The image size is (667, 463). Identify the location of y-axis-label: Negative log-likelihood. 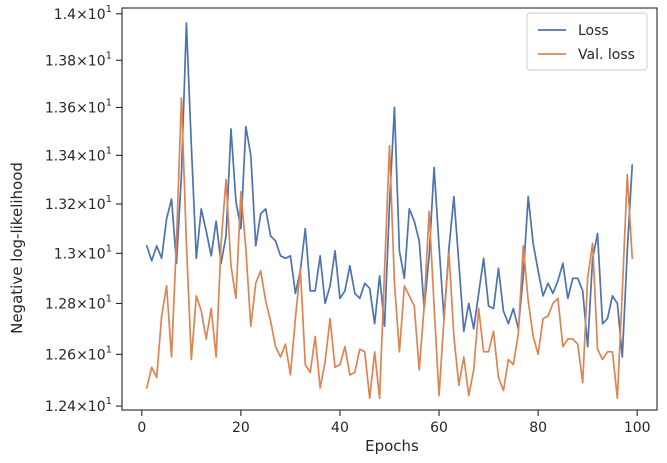
(17, 248).